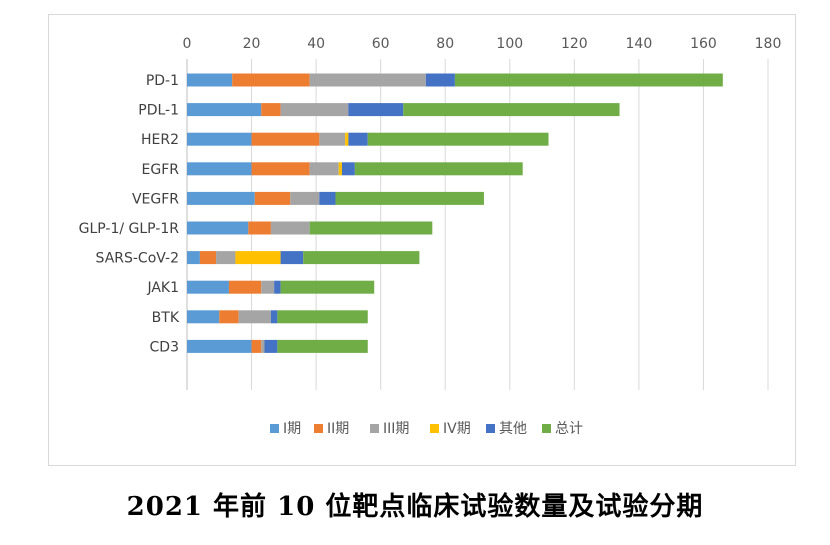 The image size is (830, 545). Describe the element at coordinates (160, 140) in the screenshot. I see `category-label: HER2` at that location.